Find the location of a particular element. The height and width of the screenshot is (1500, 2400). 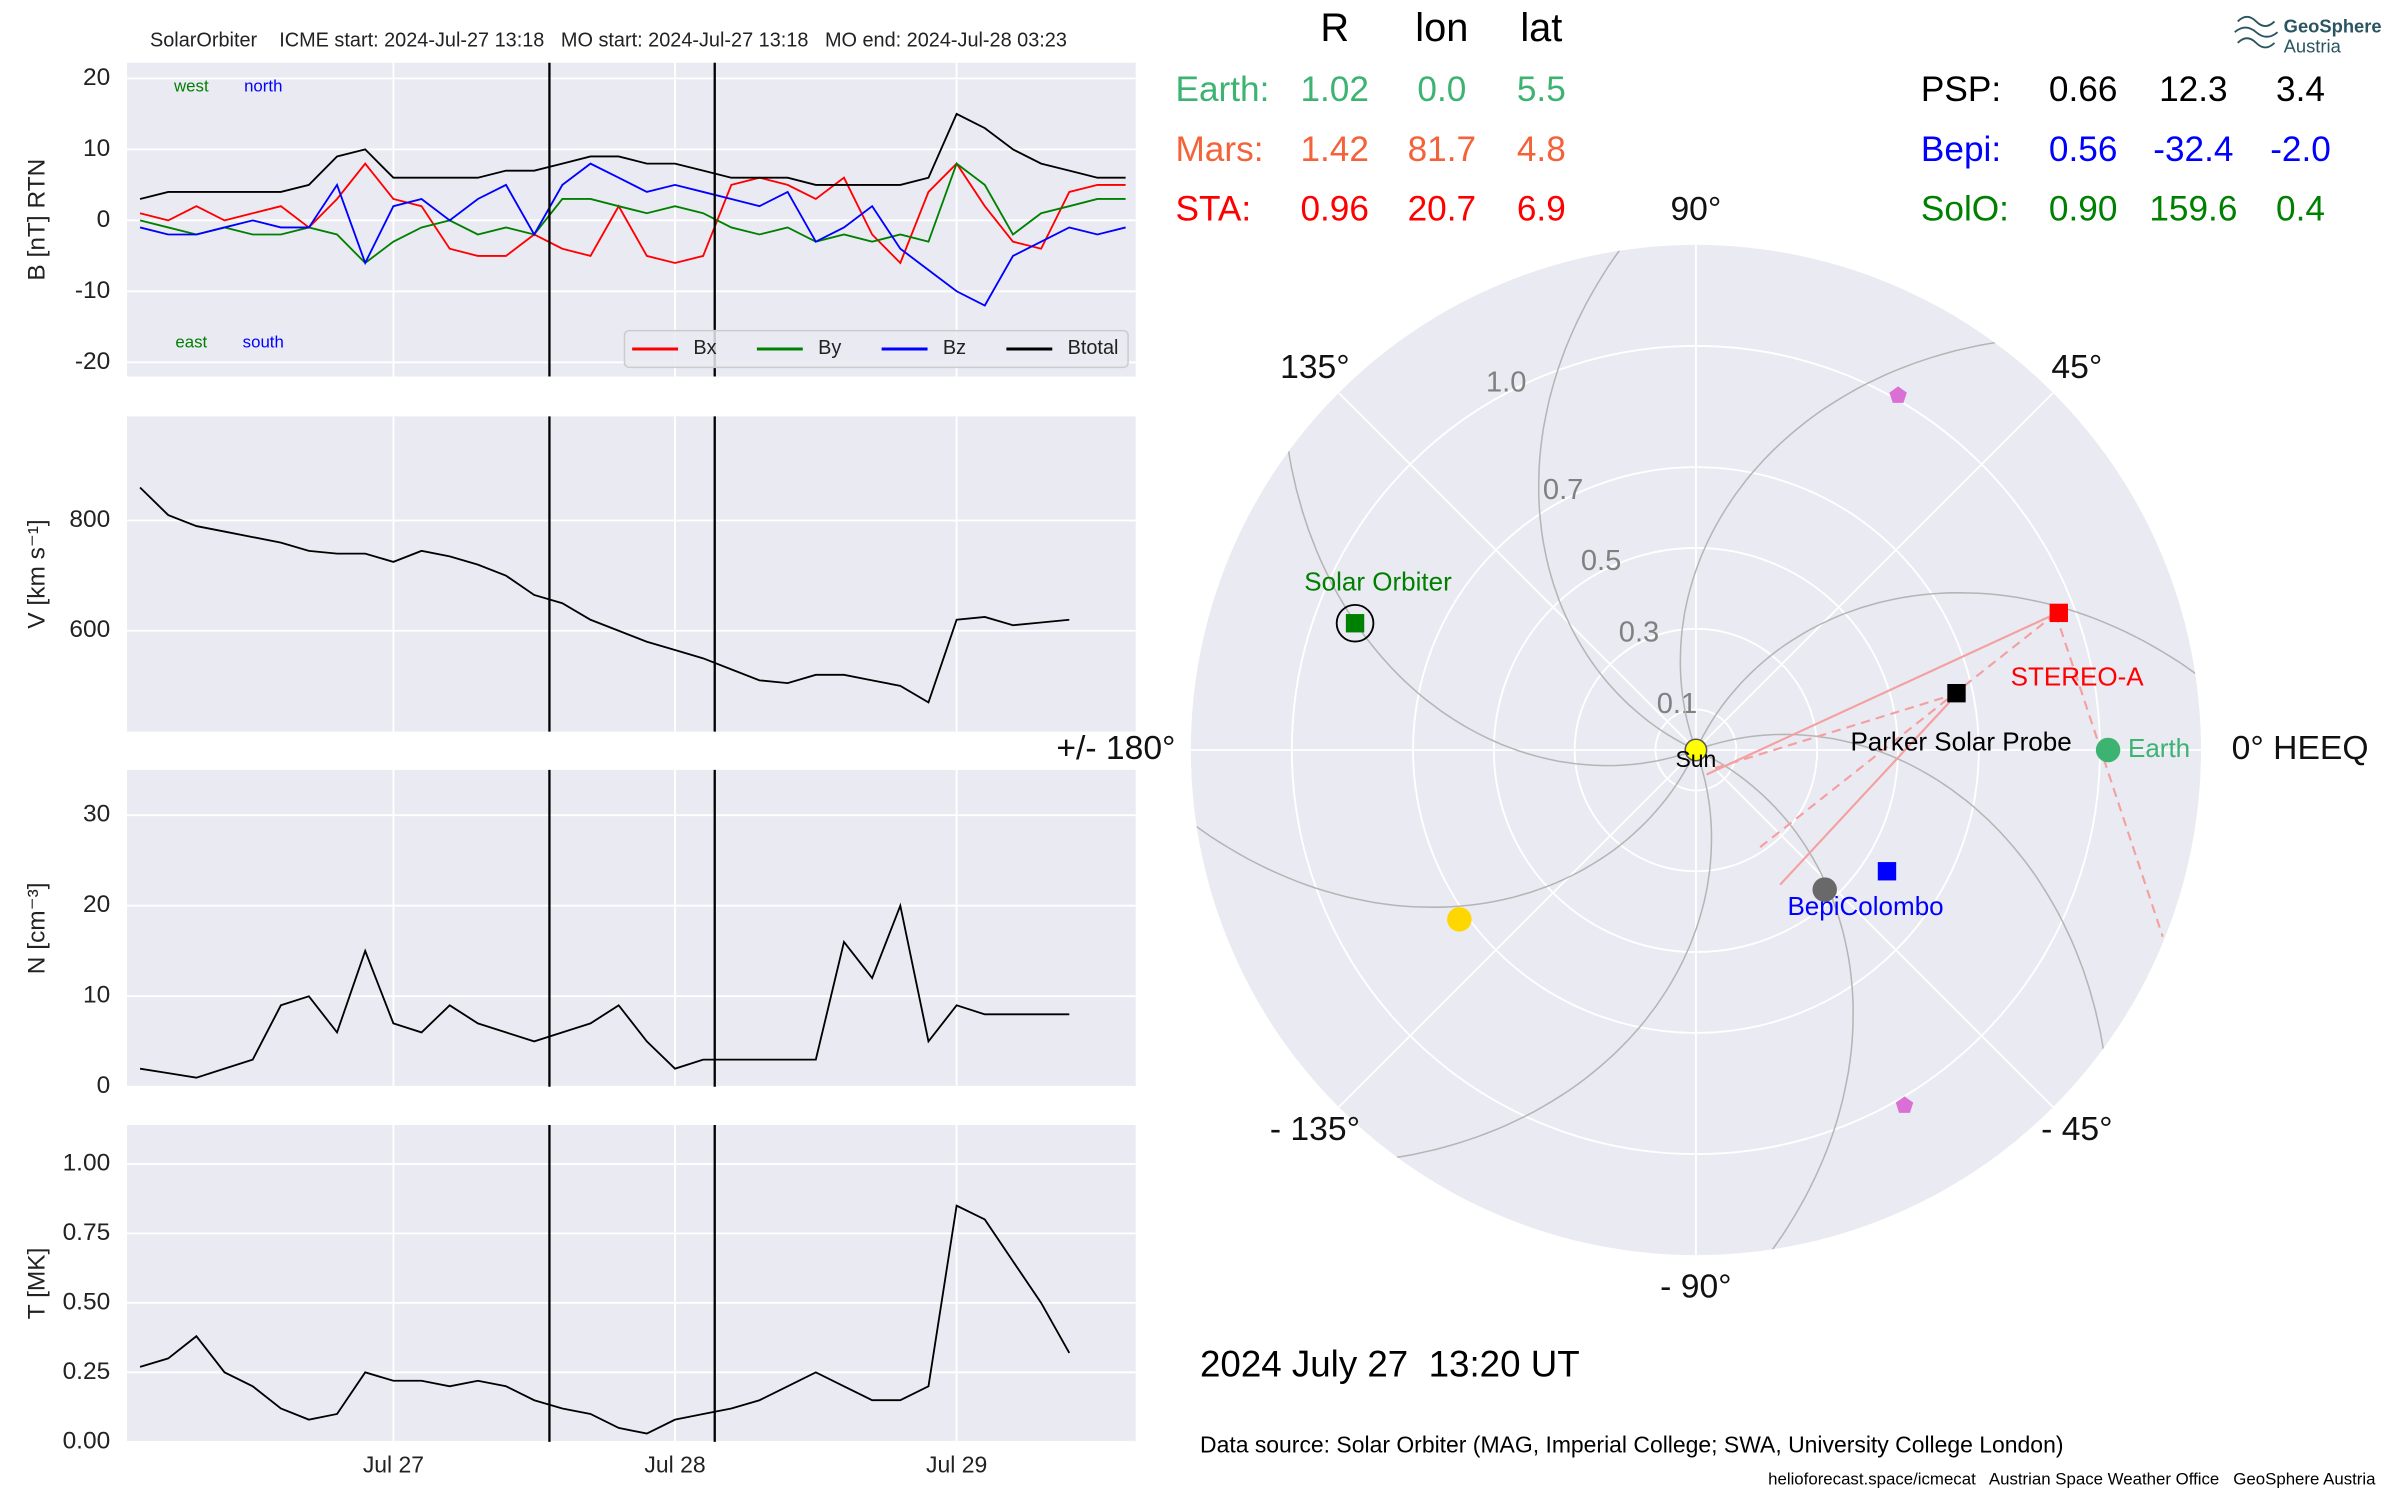

y-axis-label: T [MK] is located at coordinates (37, 1284).